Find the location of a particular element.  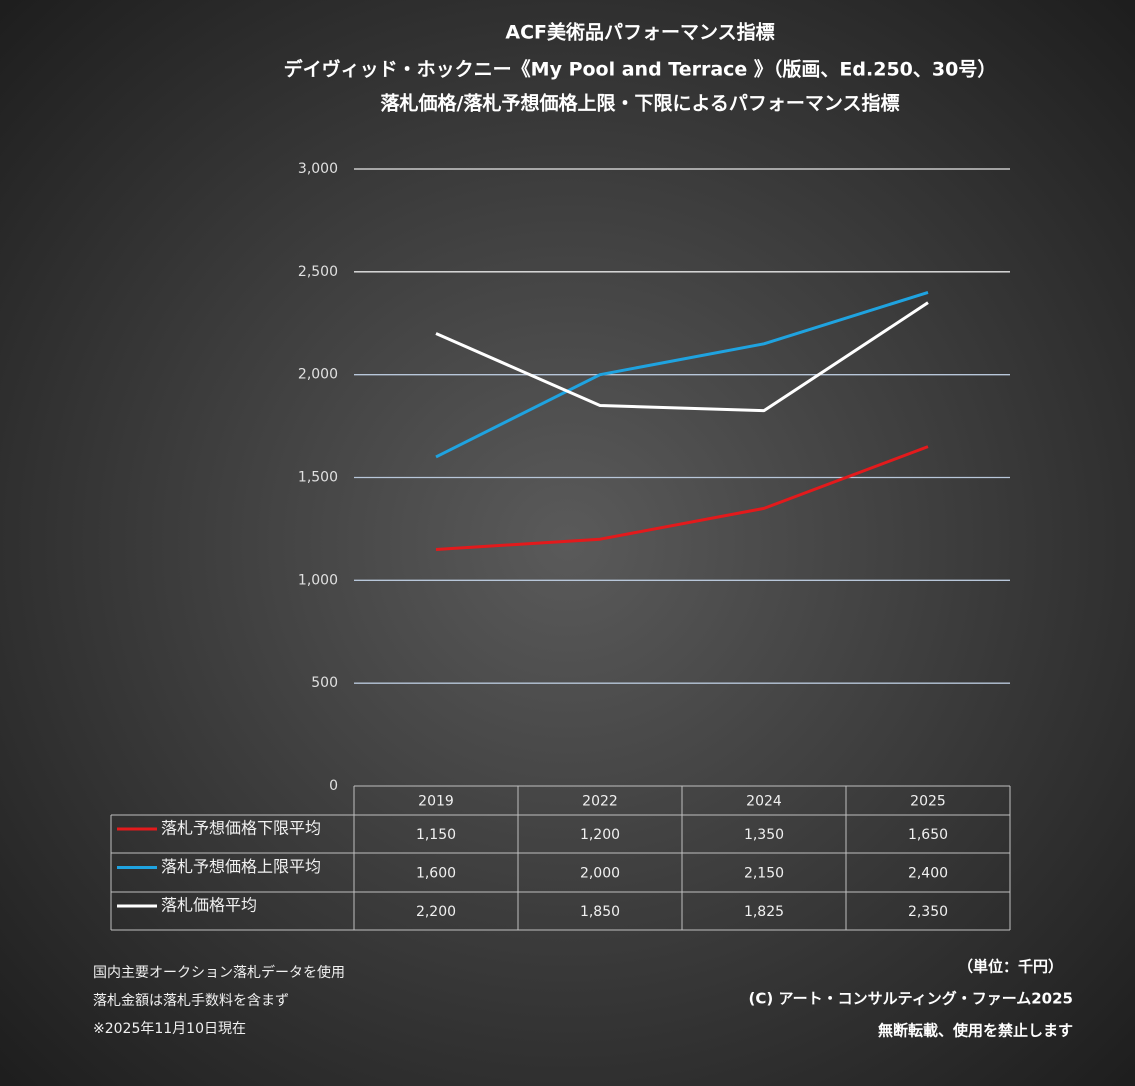

y-tick-label: 1,500 is located at coordinates (318, 478).